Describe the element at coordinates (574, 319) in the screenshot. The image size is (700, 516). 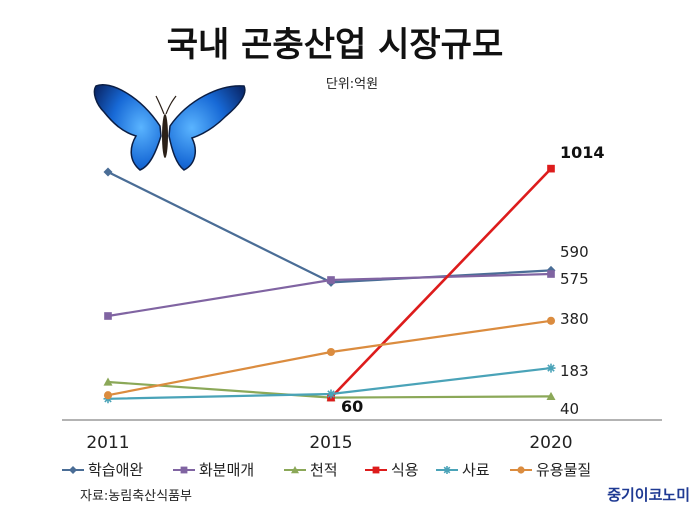
I see `data-label: 380` at that location.